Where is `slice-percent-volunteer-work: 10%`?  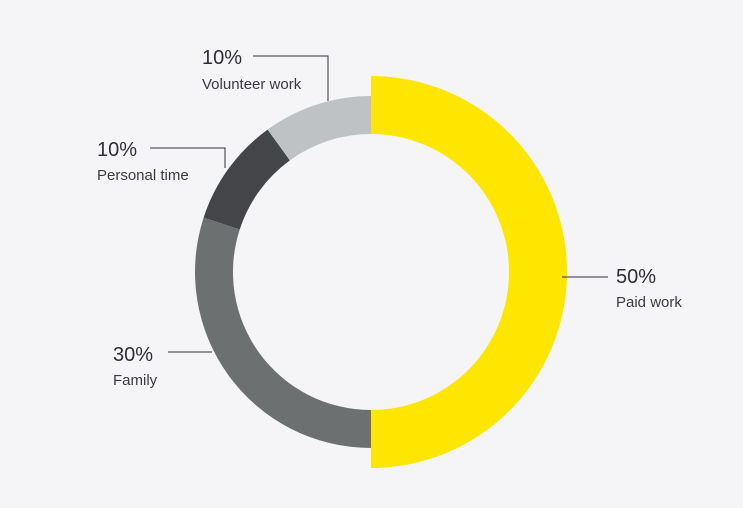 slice-percent-volunteer-work: 10% is located at coordinates (222, 58).